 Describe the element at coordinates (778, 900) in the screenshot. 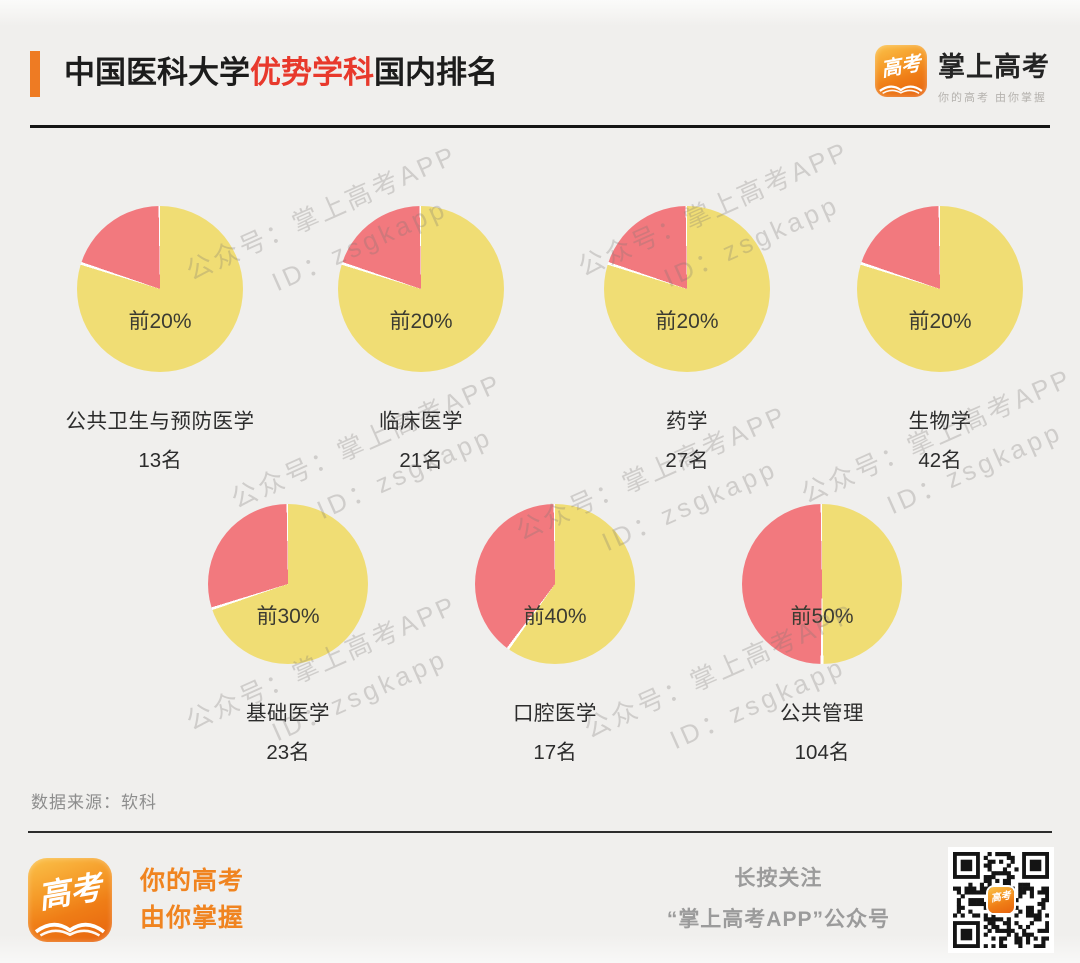

I see `follow-hint: 长按关注 “掌上高考APP”公众号` at that location.